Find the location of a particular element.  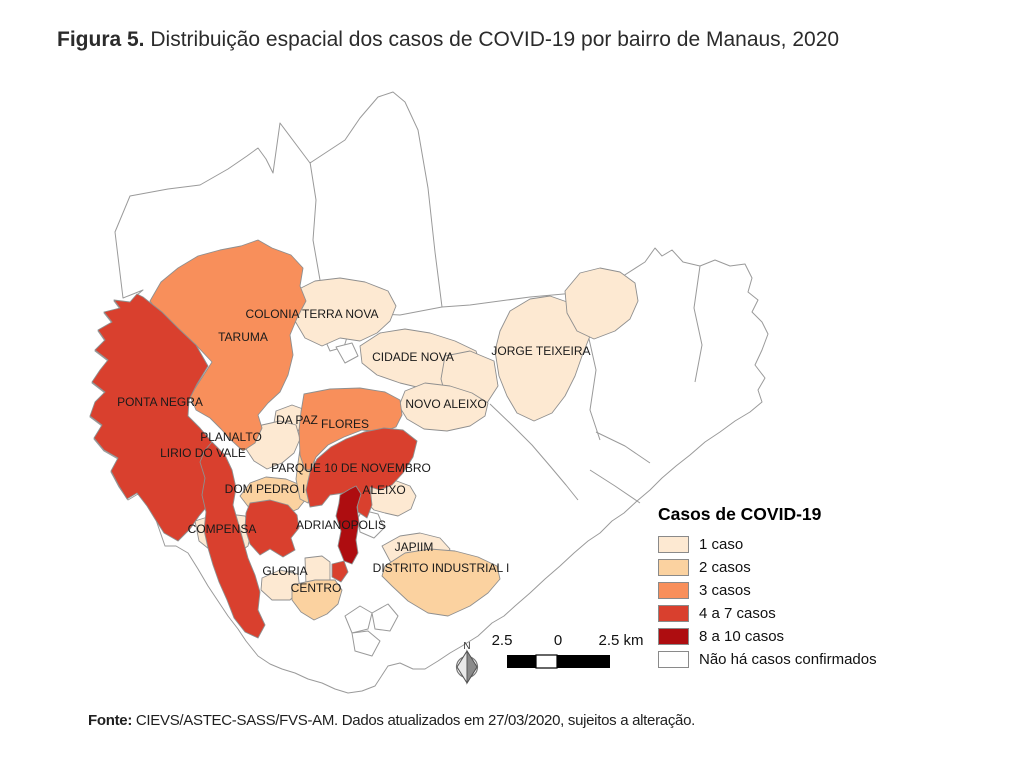

region-label-flores: FLORES is located at coordinates (345, 424).